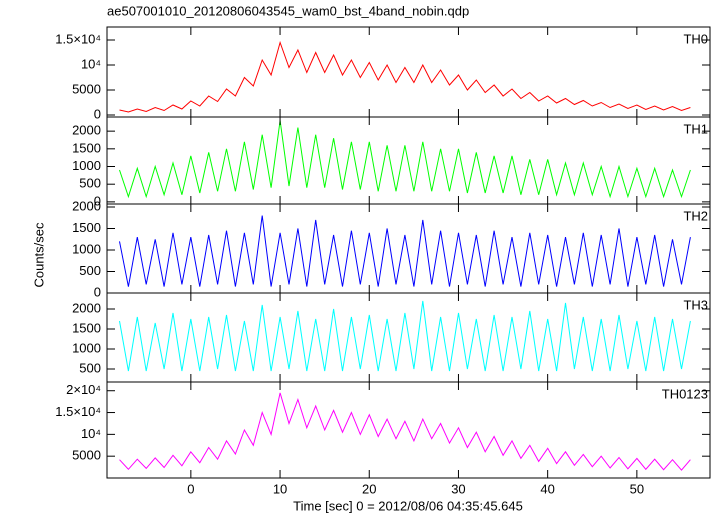 The height and width of the screenshot is (516, 717). What do you see at coordinates (695, 128) in the screenshot?
I see `panel-label: TH1` at bounding box center [695, 128].